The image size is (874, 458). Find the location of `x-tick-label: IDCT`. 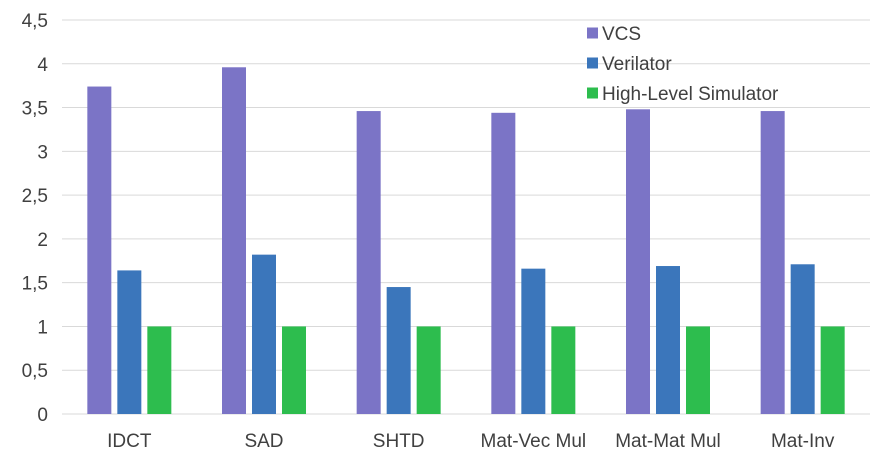

x-tick-label: IDCT is located at coordinates (129, 441).